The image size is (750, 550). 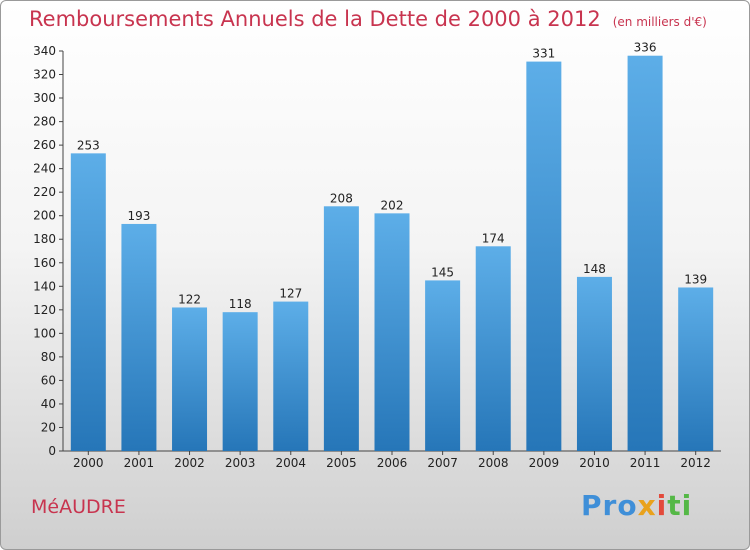 I want to click on x-tick-label-2010: 2010, so click(x=594, y=463).